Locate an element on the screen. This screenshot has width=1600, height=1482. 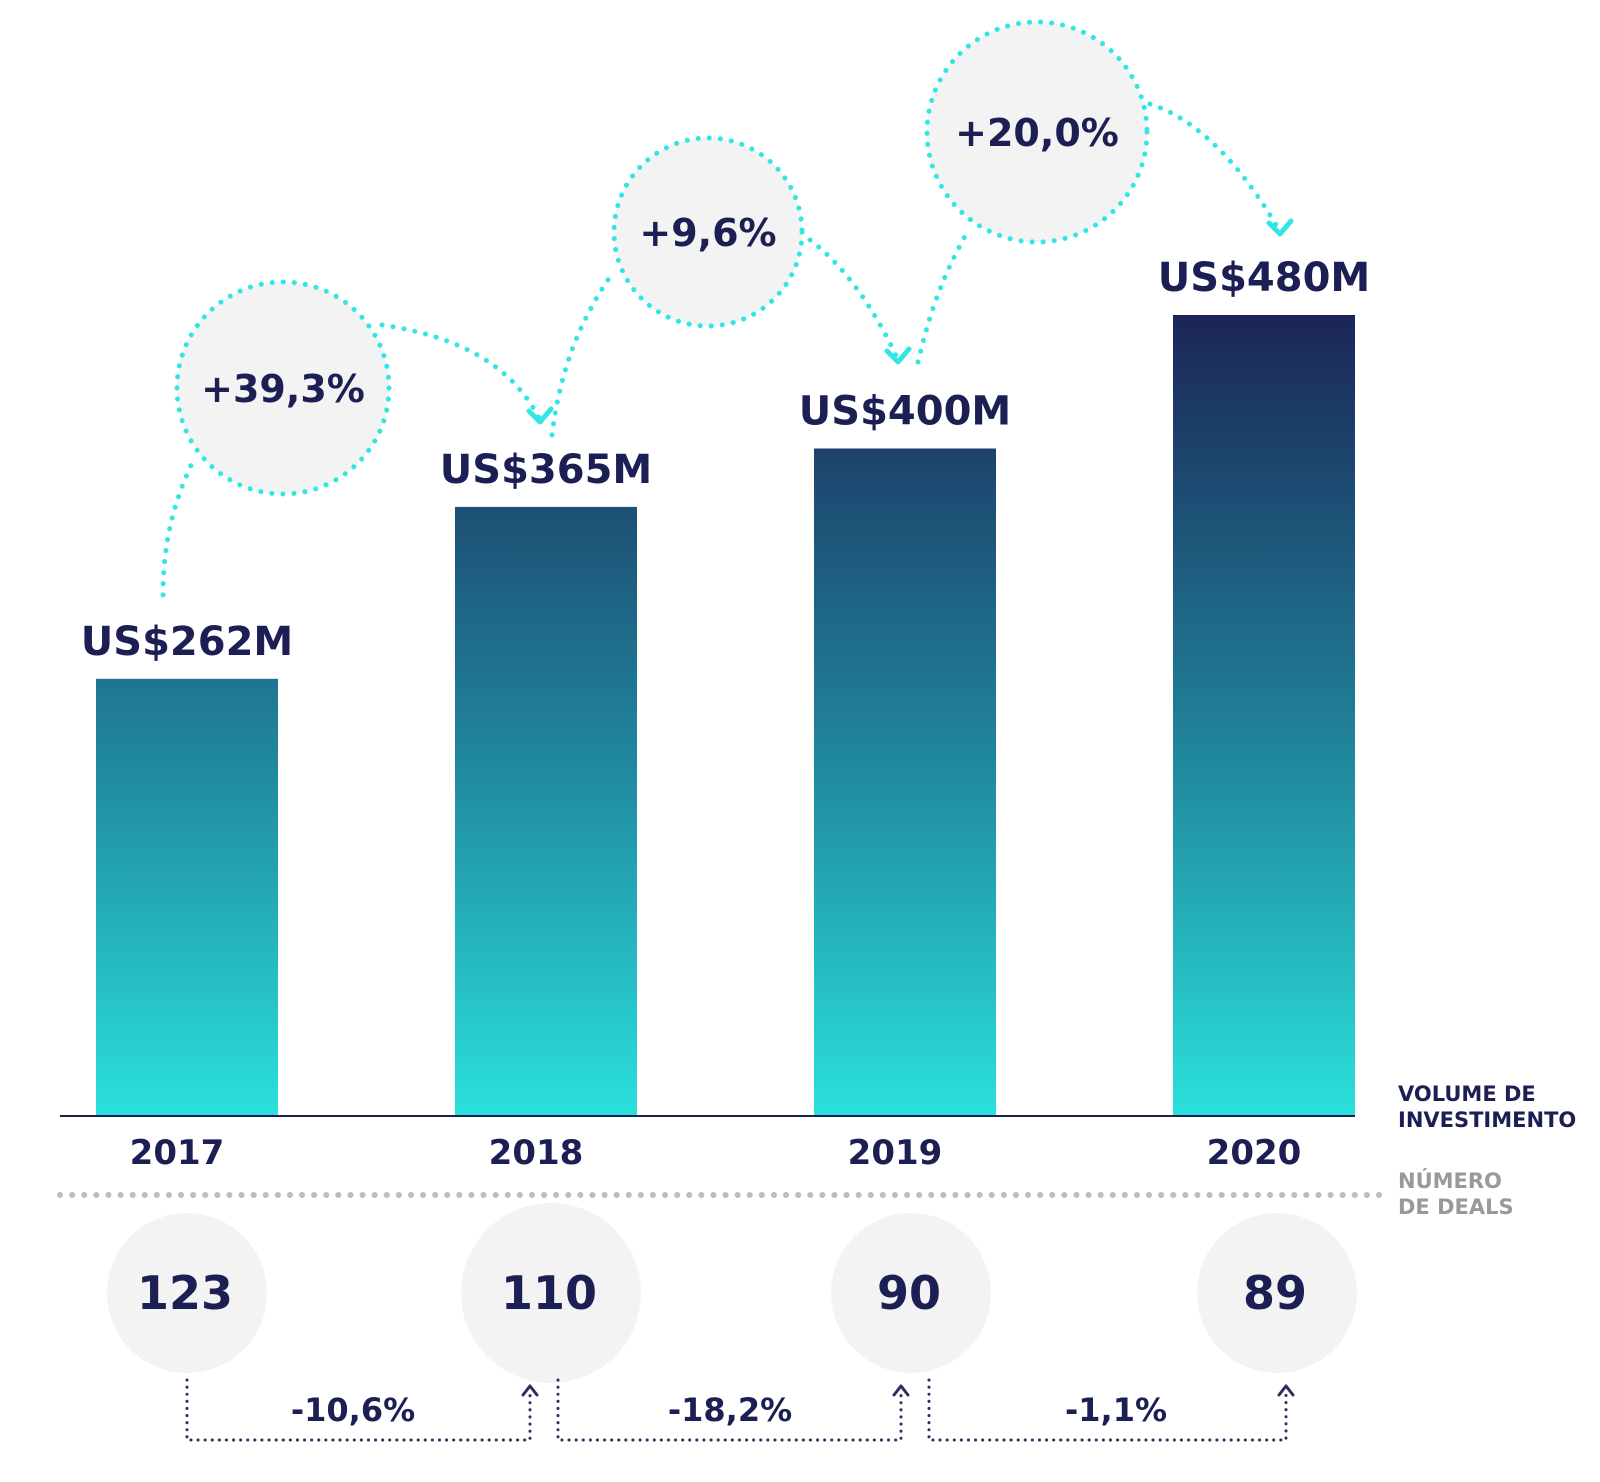
bar-value-label-2018: US$365M is located at coordinates (546, 470).